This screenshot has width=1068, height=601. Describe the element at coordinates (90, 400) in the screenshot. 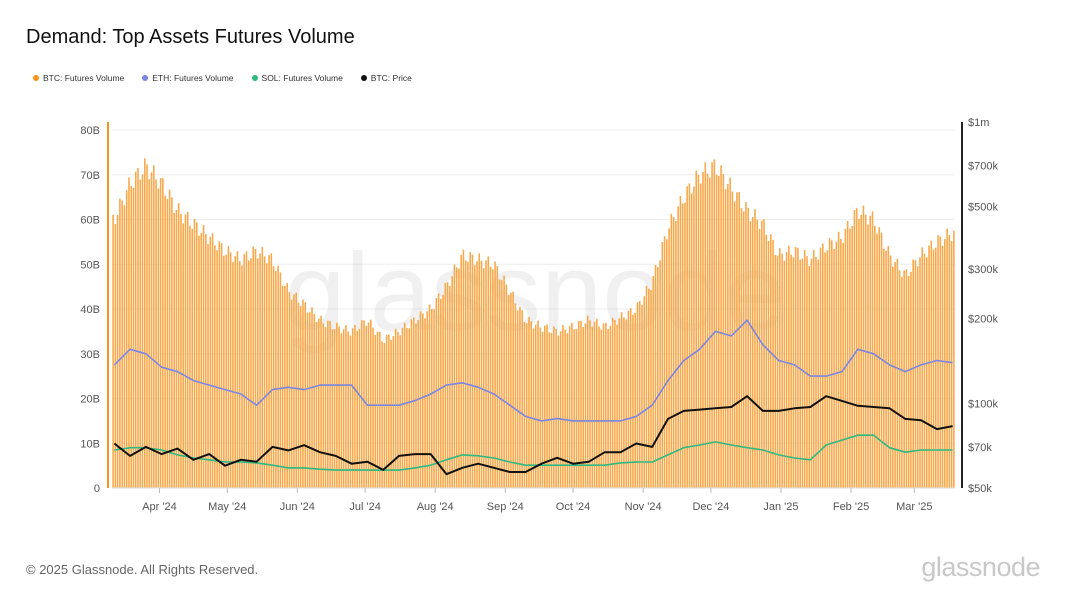

I see `y-left-tick-label: 20B` at that location.